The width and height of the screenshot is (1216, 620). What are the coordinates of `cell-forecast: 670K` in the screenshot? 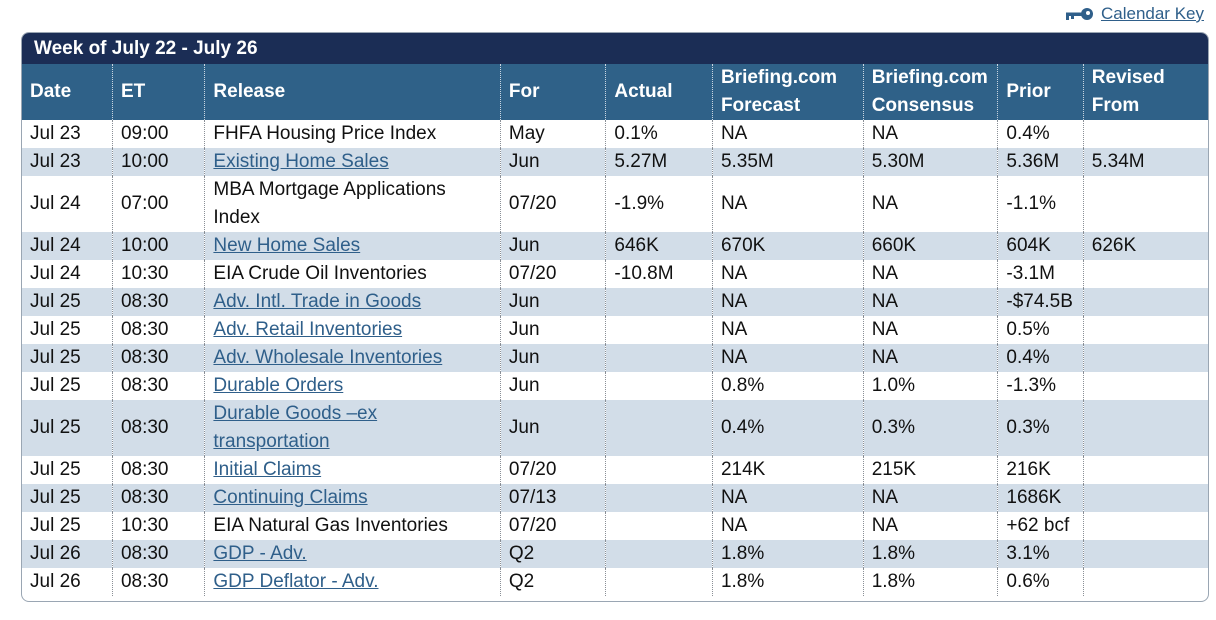 It's located at (788, 246).